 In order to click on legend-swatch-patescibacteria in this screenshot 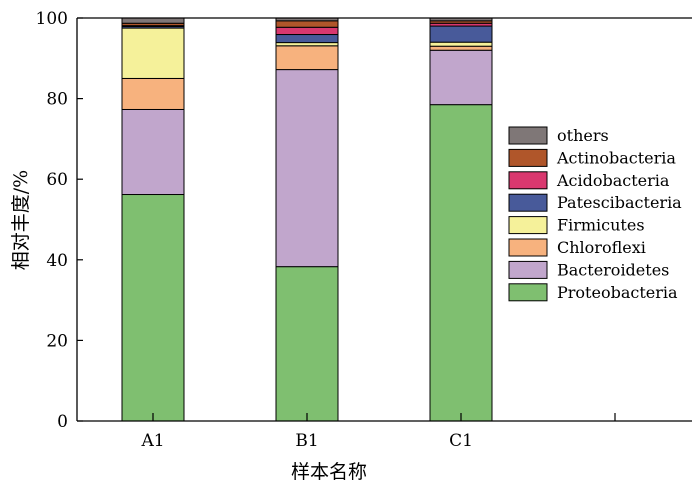, I will do `click(528, 202)`.